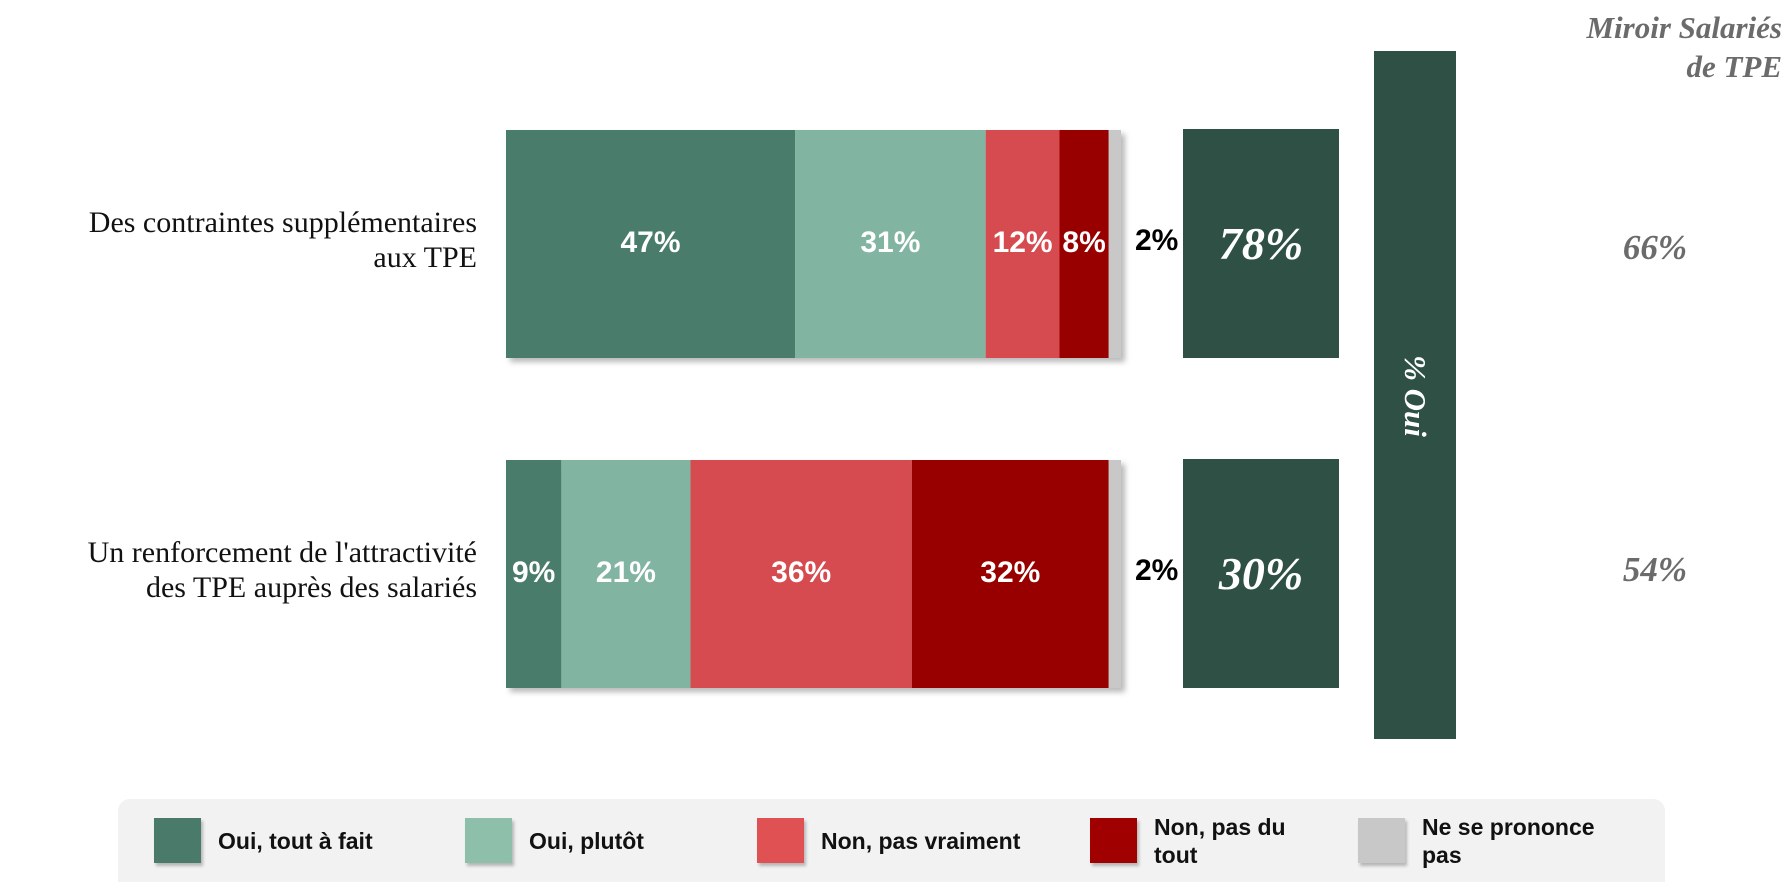  Describe the element at coordinates (282, 552) in the screenshot. I see `category-label-2-line-1: Un renforcement de l'attractivité` at that location.